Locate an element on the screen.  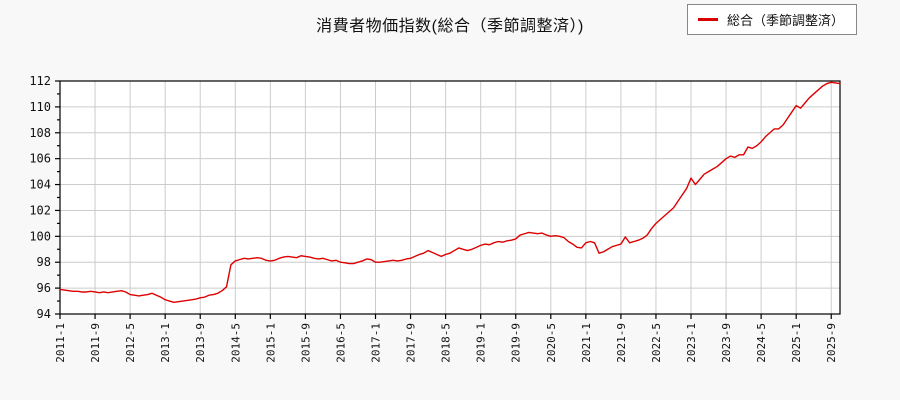
x-axis-tick-label: 2020-5 is located at coordinates (551, 343).